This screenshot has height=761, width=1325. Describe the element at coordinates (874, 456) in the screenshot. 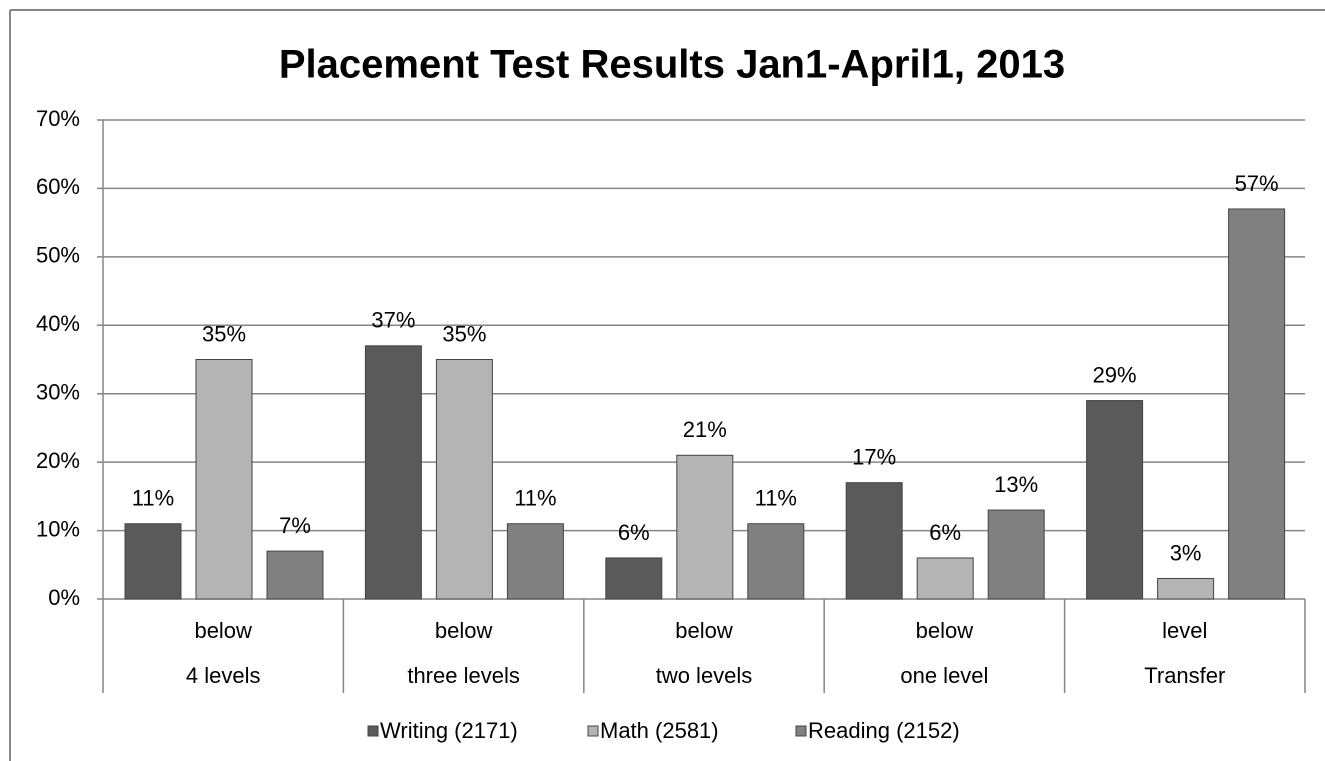

I see `data-label: 17%` at that location.